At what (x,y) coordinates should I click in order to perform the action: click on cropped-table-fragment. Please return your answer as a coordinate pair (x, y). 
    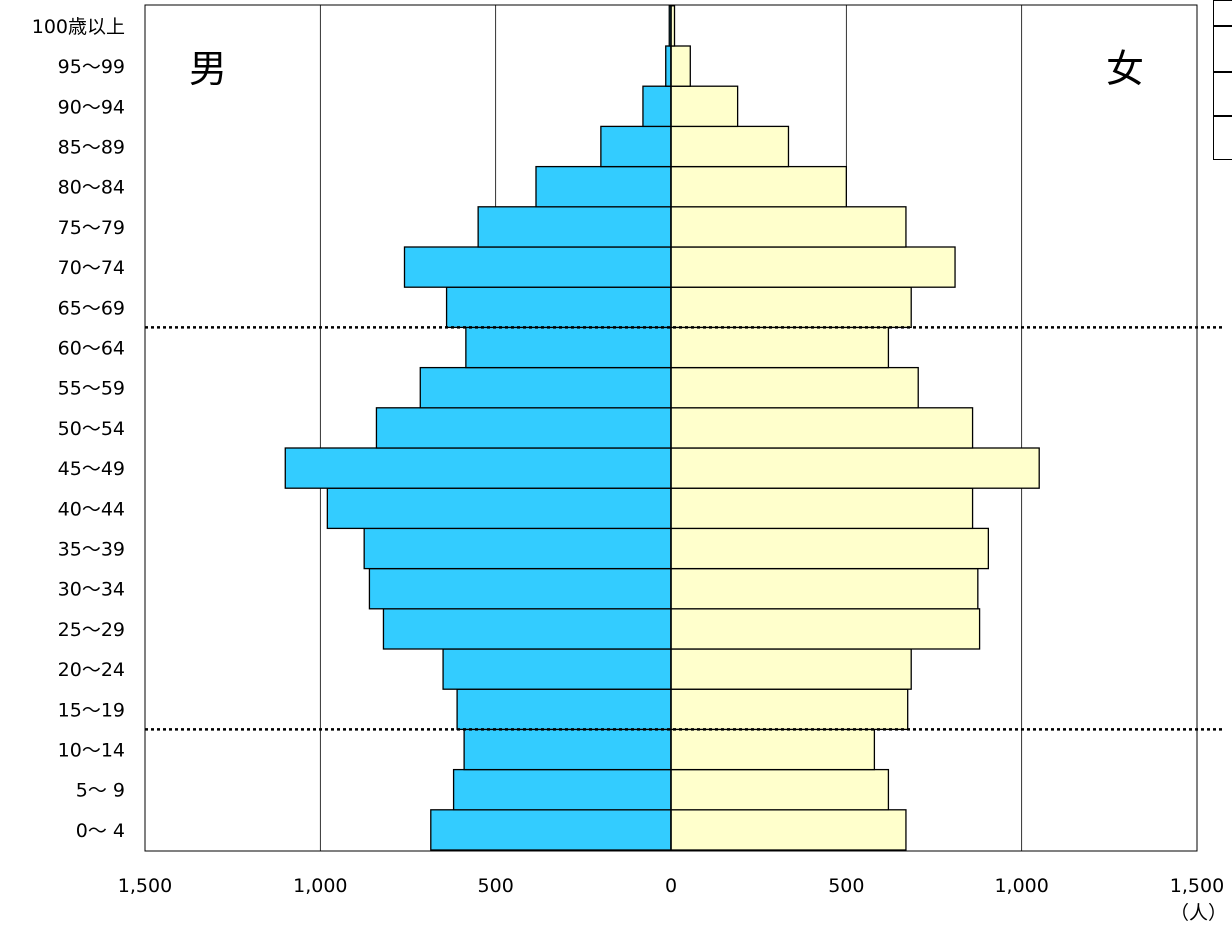
    Looking at the image, I should click on (1222, 80).